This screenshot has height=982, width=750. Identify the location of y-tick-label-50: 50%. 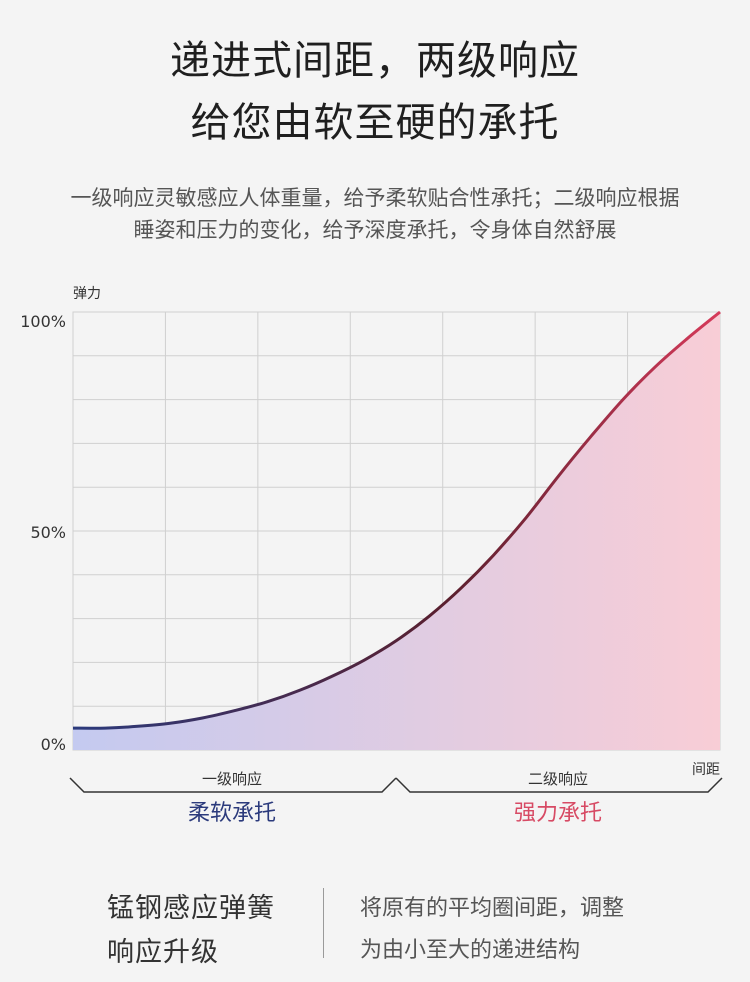
(48, 532).